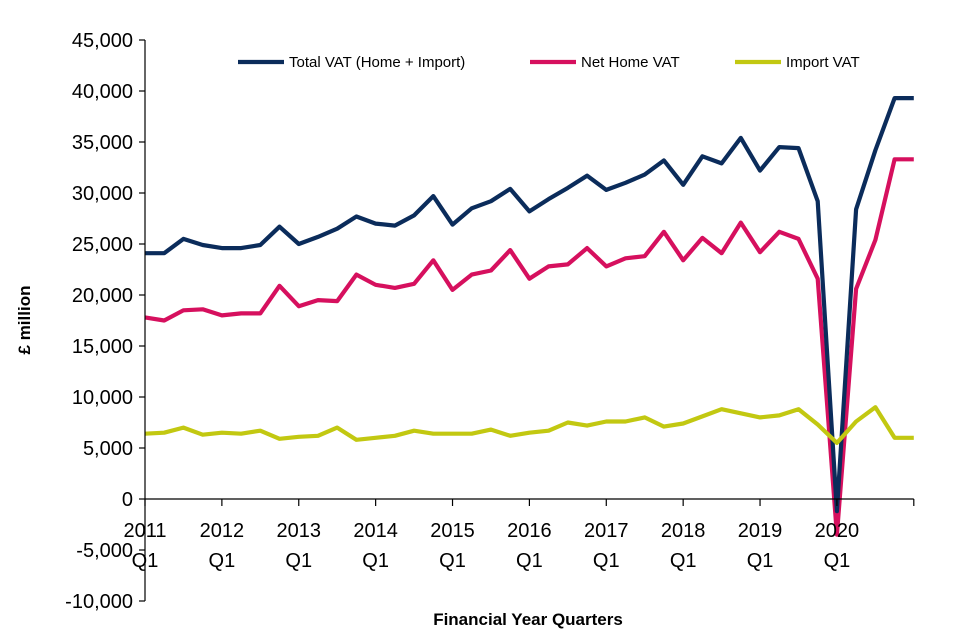 The height and width of the screenshot is (640, 960). Describe the element at coordinates (127, 500) in the screenshot. I see `y-tick-label: 0` at that location.